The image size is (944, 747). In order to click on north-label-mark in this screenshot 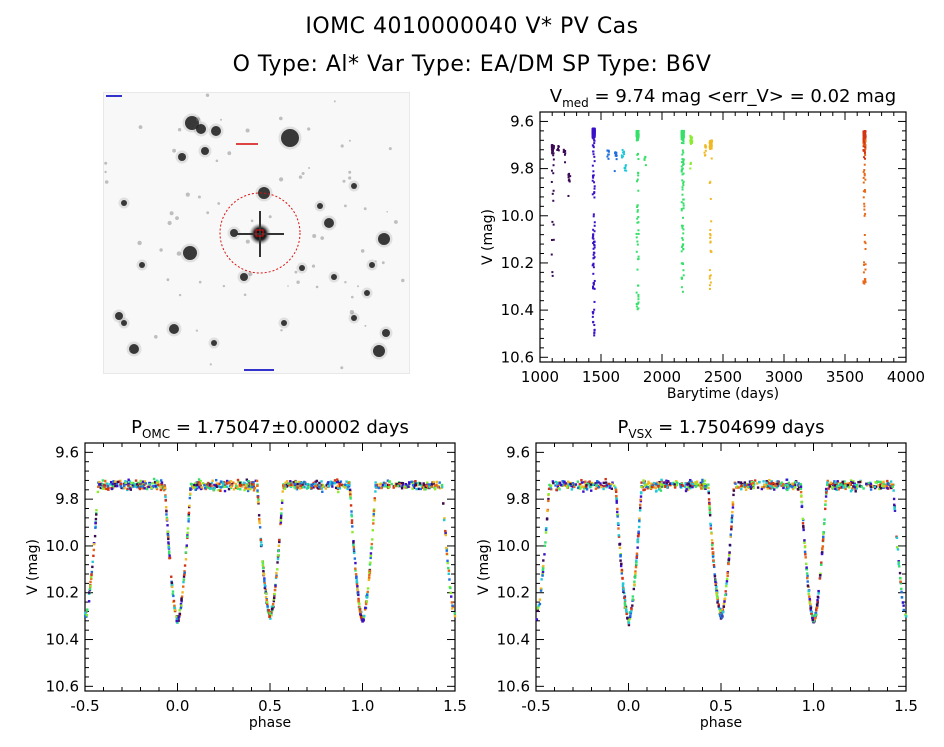, I will do `click(247, 144)`.